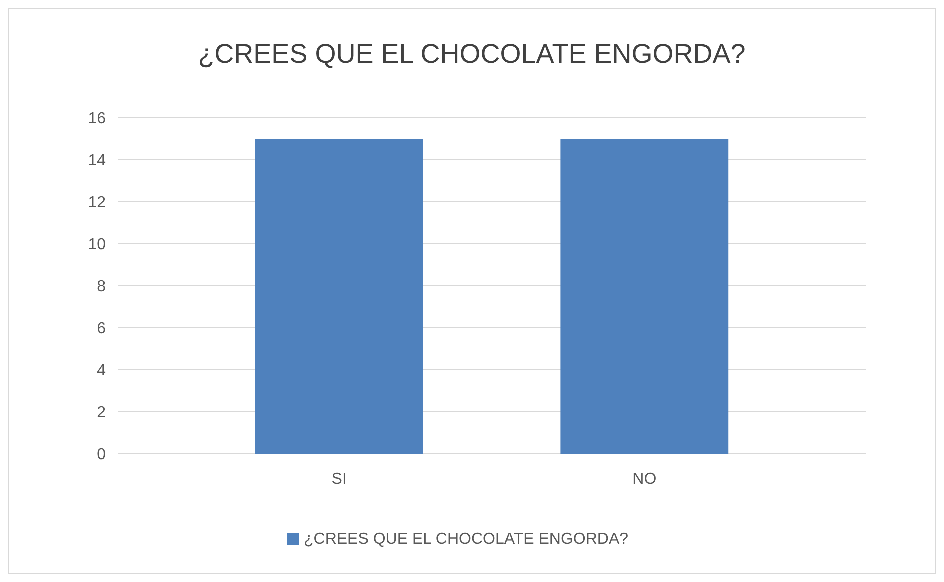  What do you see at coordinates (97, 119) in the screenshot?
I see `y-tick-label: 16` at bounding box center [97, 119].